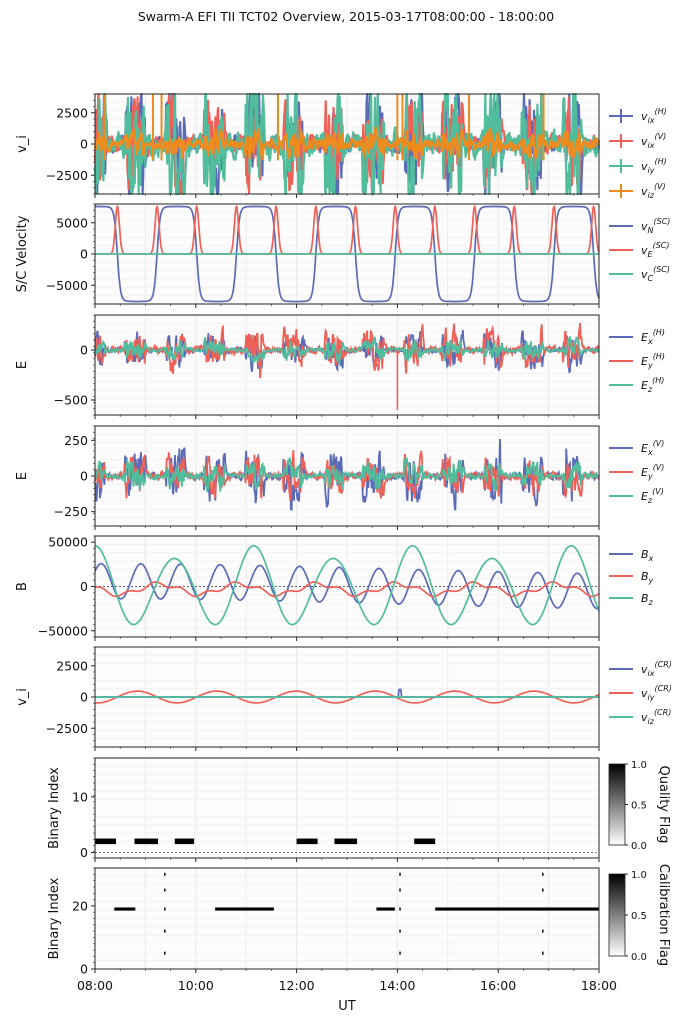 The image size is (683, 1024). Describe the element at coordinates (663, 915) in the screenshot. I see `colorbar-label: Calibration Flag` at that location.